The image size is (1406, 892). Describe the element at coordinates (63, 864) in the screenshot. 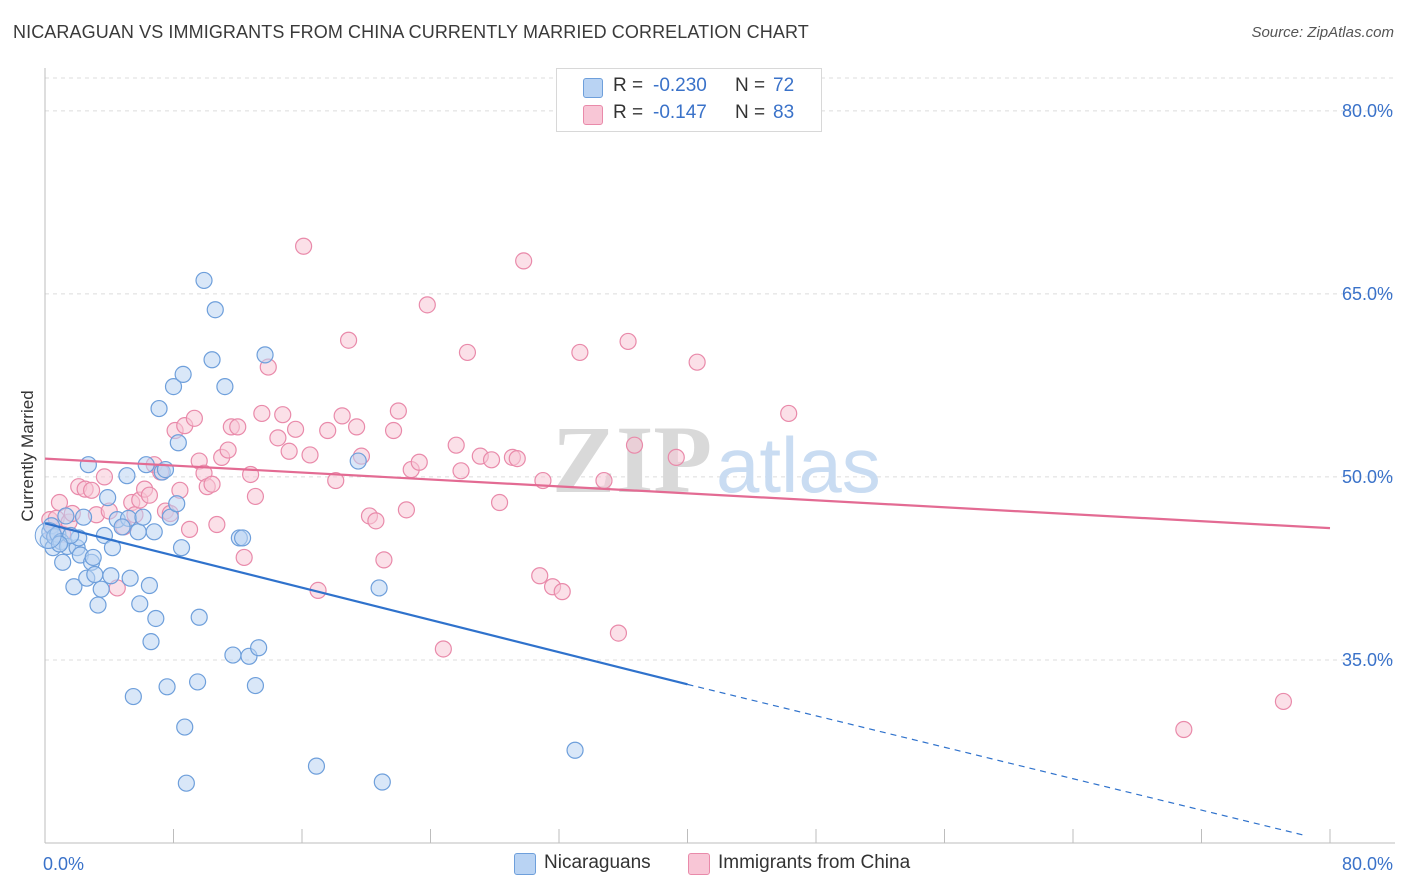

I see `x-tick-label-min: 0.0%` at that location.